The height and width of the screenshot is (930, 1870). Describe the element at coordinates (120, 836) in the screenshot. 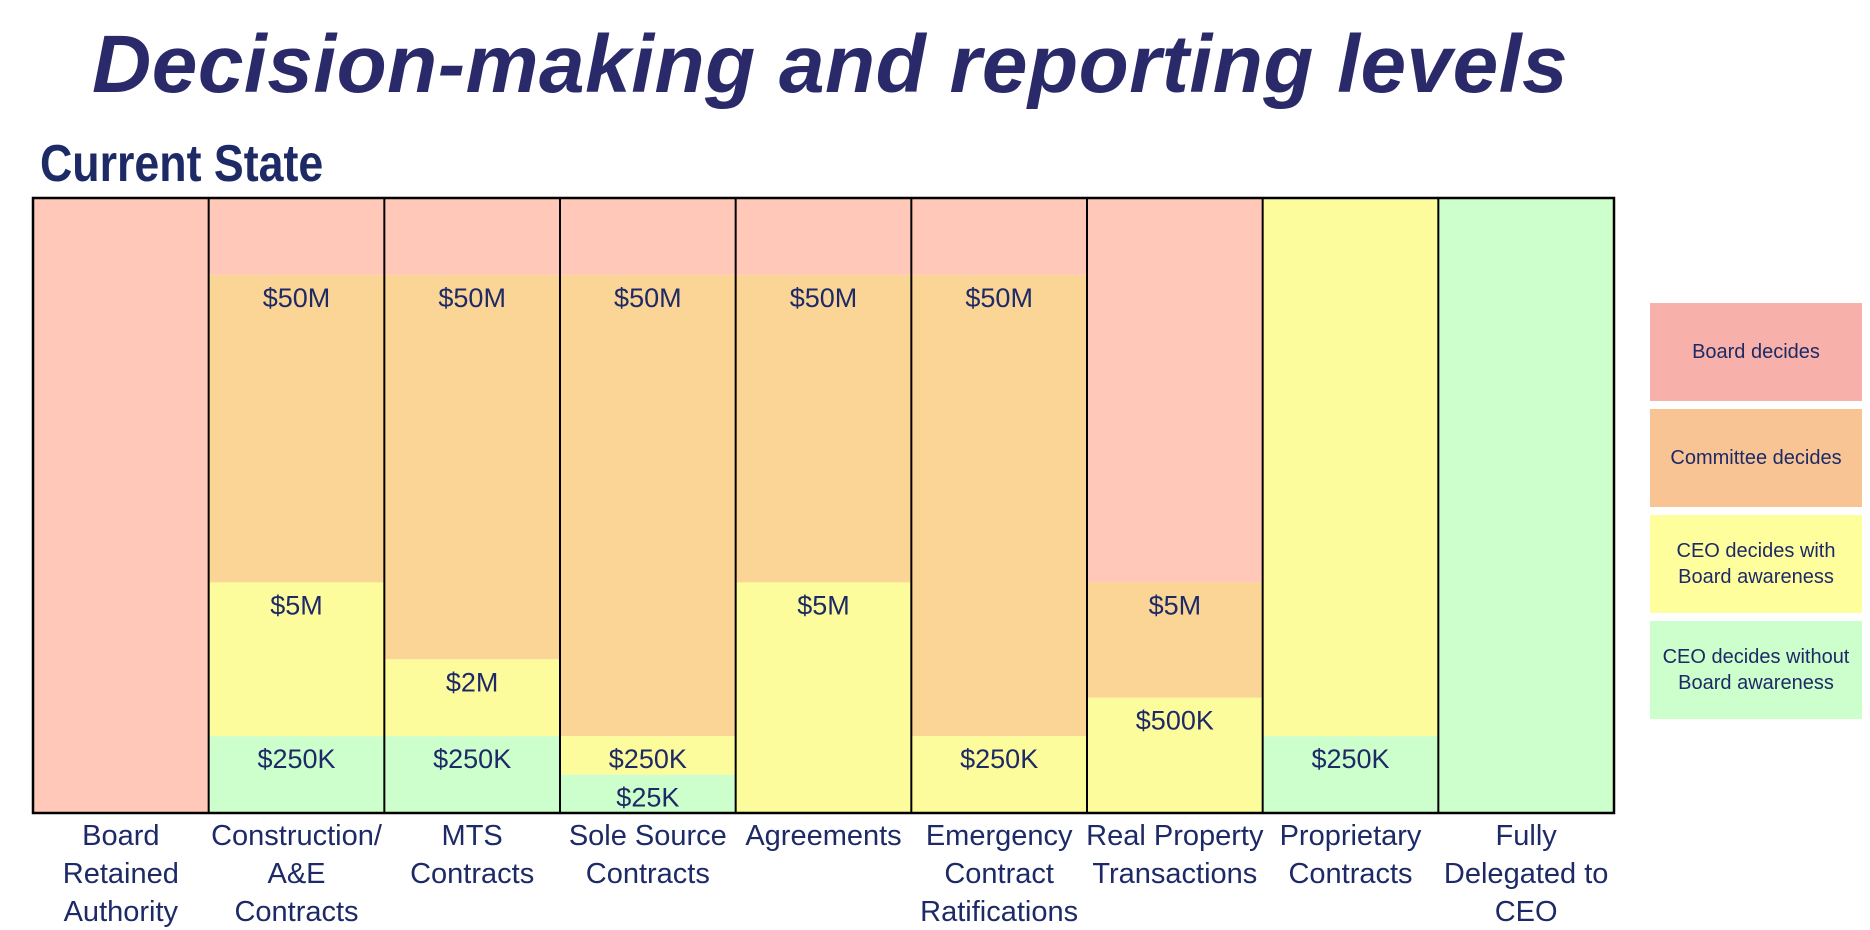

I see `category-label: Board` at that location.